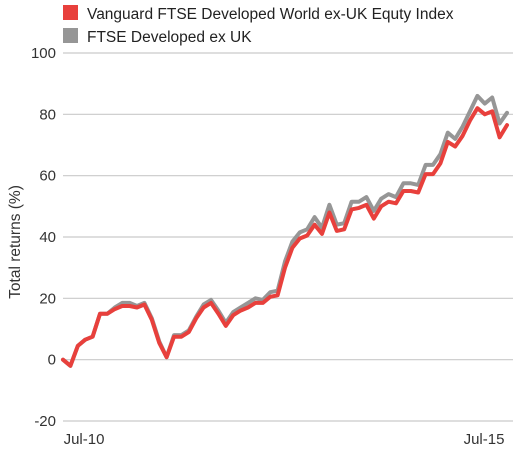 The width and height of the screenshot is (520, 465). What do you see at coordinates (15, 242) in the screenshot?
I see `y-axis-title: Total returns (%)` at bounding box center [15, 242].